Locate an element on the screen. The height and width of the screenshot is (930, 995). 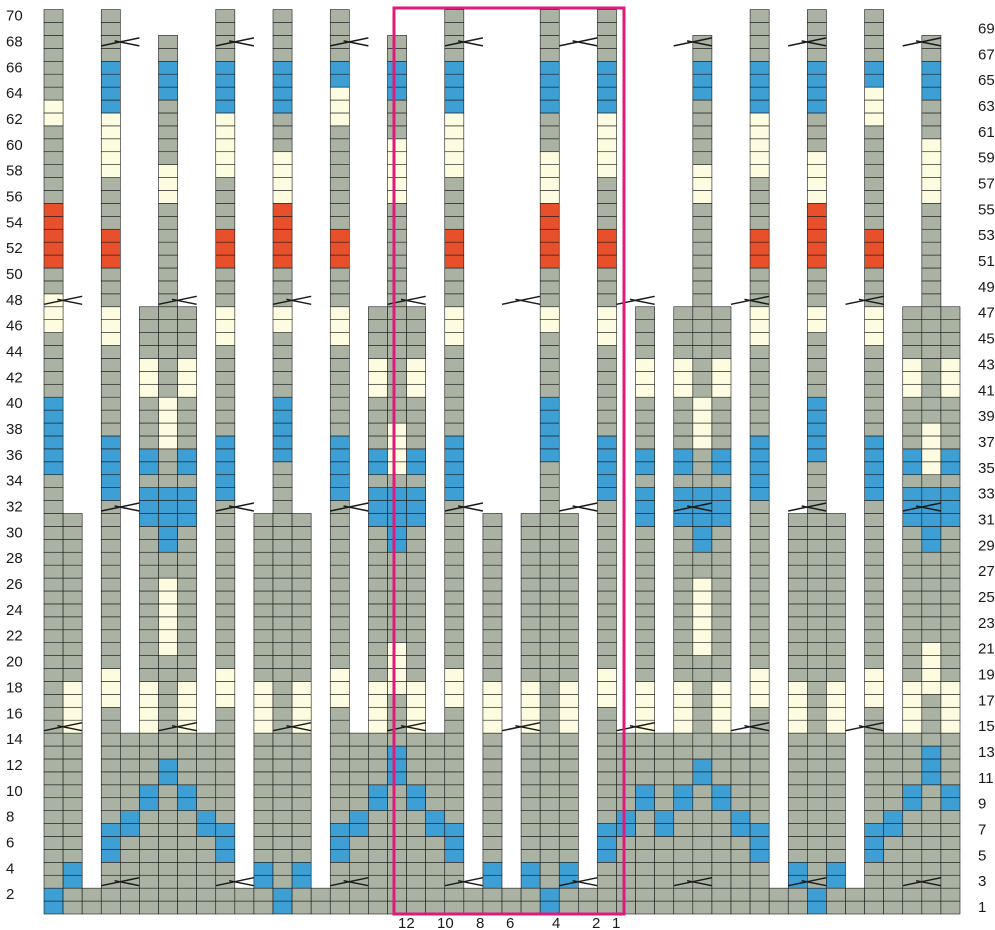
row-number-right: 15 is located at coordinates (986, 726).